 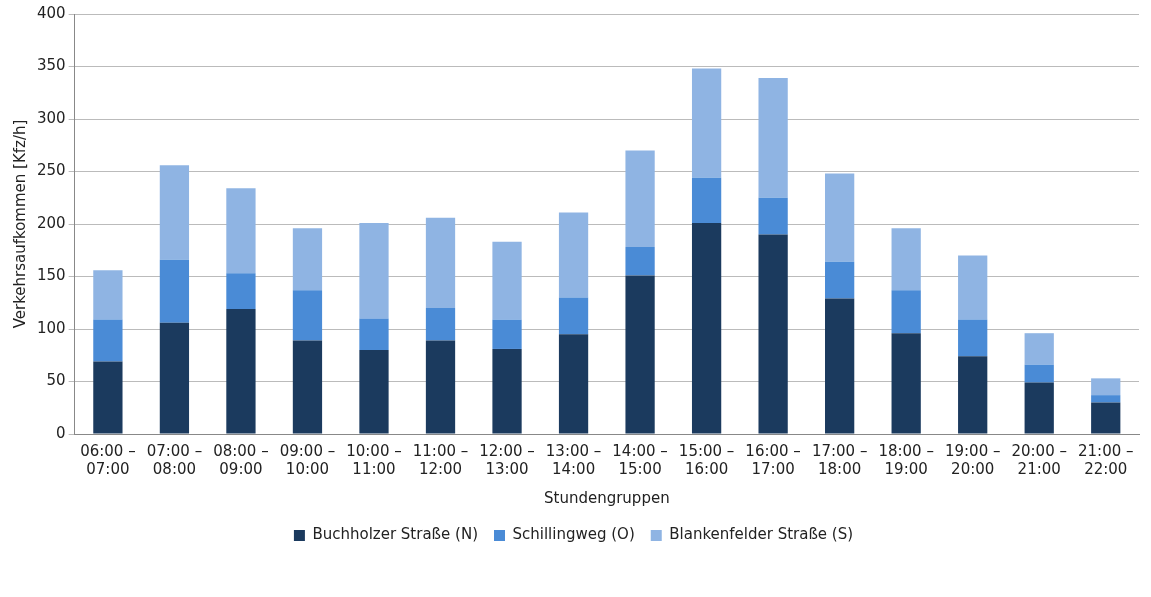 I want to click on y-tick-label: 400, so click(x=51, y=12).